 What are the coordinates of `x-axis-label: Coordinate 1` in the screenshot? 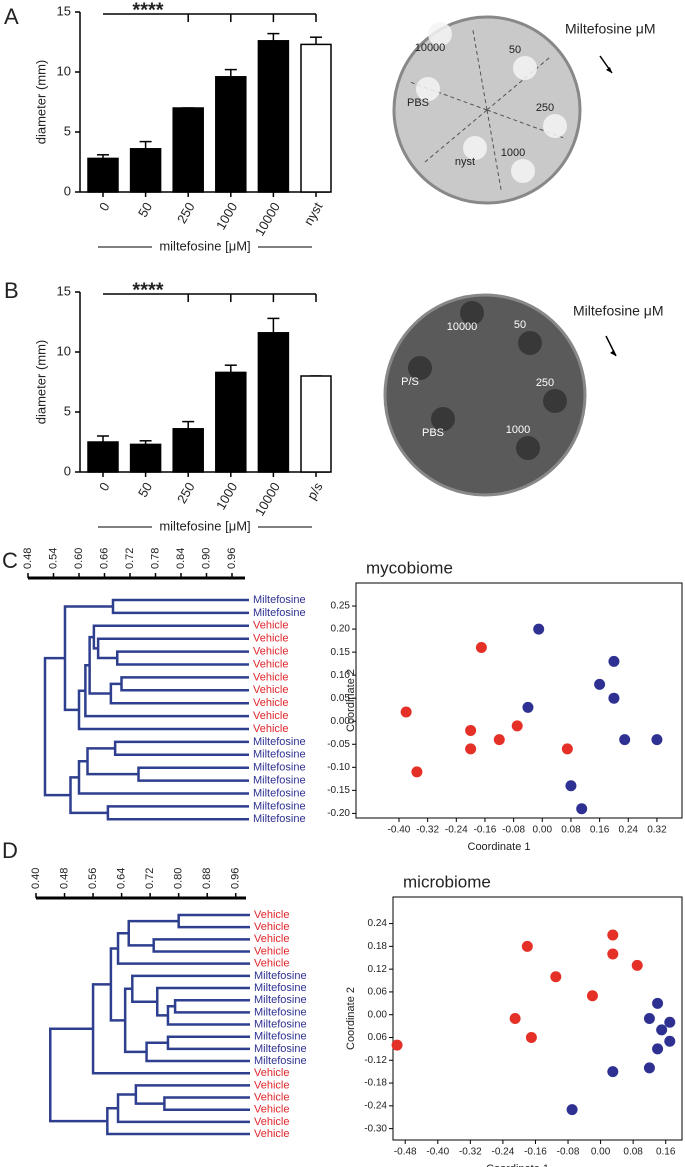 It's located at (499, 847).